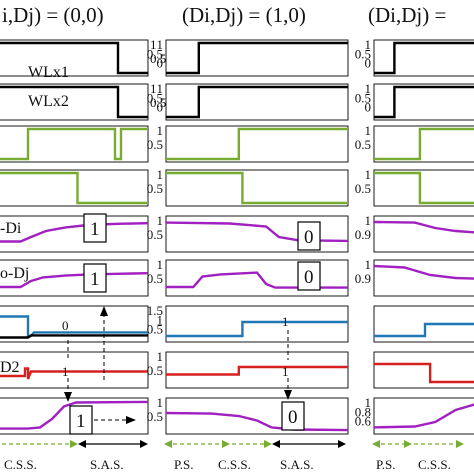  I want to click on tick-label-c1-r1-1: 0.5, so click(158, 58).